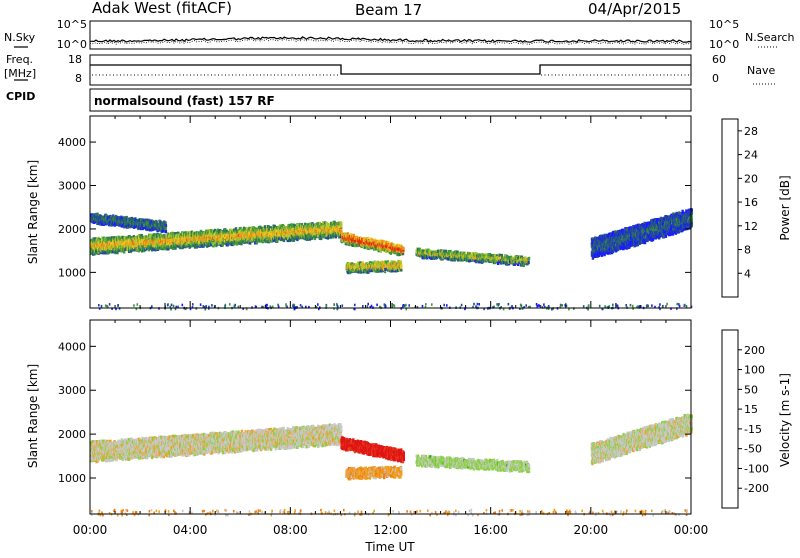 The width and height of the screenshot is (800, 558). Describe the element at coordinates (184, 101) in the screenshot. I see `cpid-value: normalsound (fast) 157 RF` at that location.